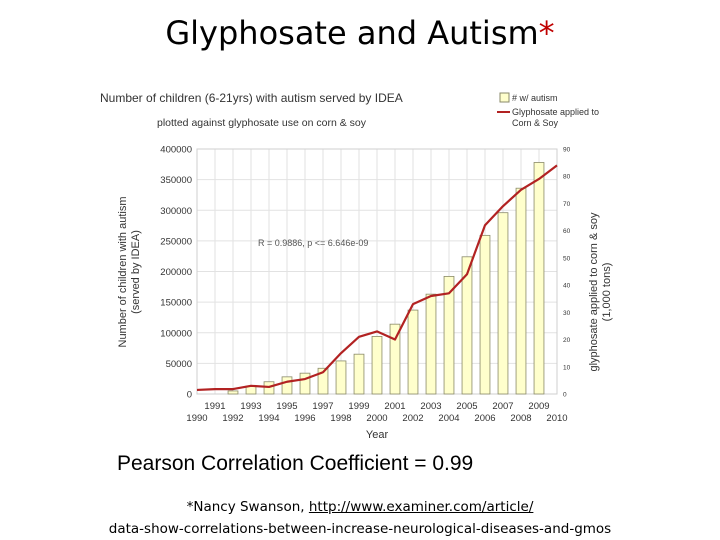 This screenshot has height=540, width=720. Describe the element at coordinates (567, 204) in the screenshot. I see `y2-tick-label: 70` at that location.